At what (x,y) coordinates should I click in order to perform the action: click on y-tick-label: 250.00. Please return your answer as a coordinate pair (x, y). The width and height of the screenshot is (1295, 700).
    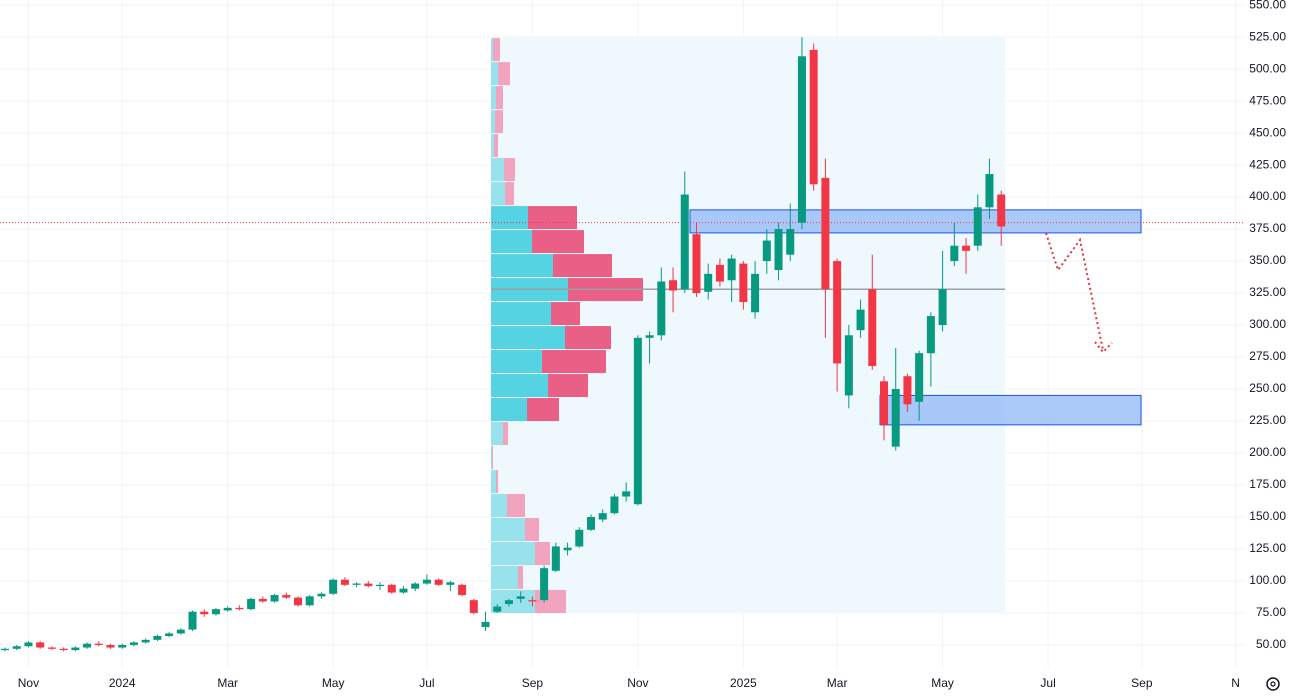
    Looking at the image, I should click on (1267, 388).